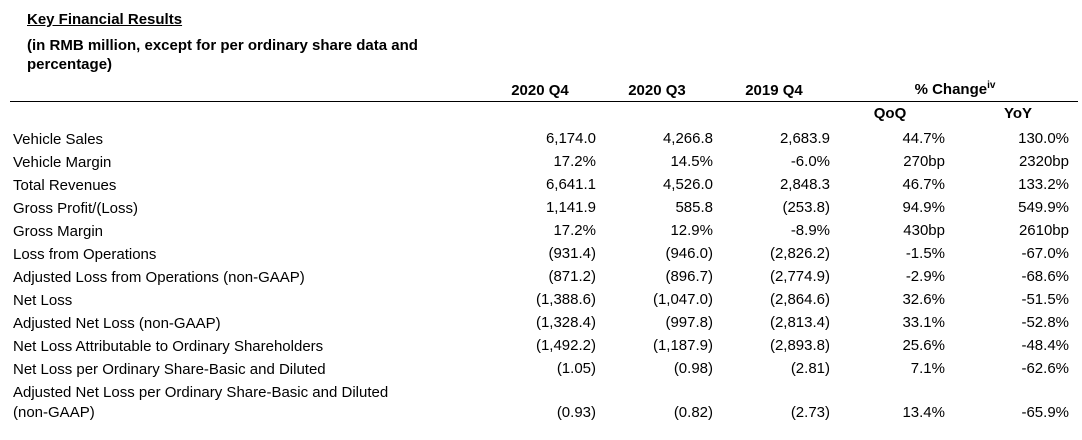 The width and height of the screenshot is (1082, 440). What do you see at coordinates (923, 299) in the screenshot?
I see `cell-qoq: 32.6%` at bounding box center [923, 299].